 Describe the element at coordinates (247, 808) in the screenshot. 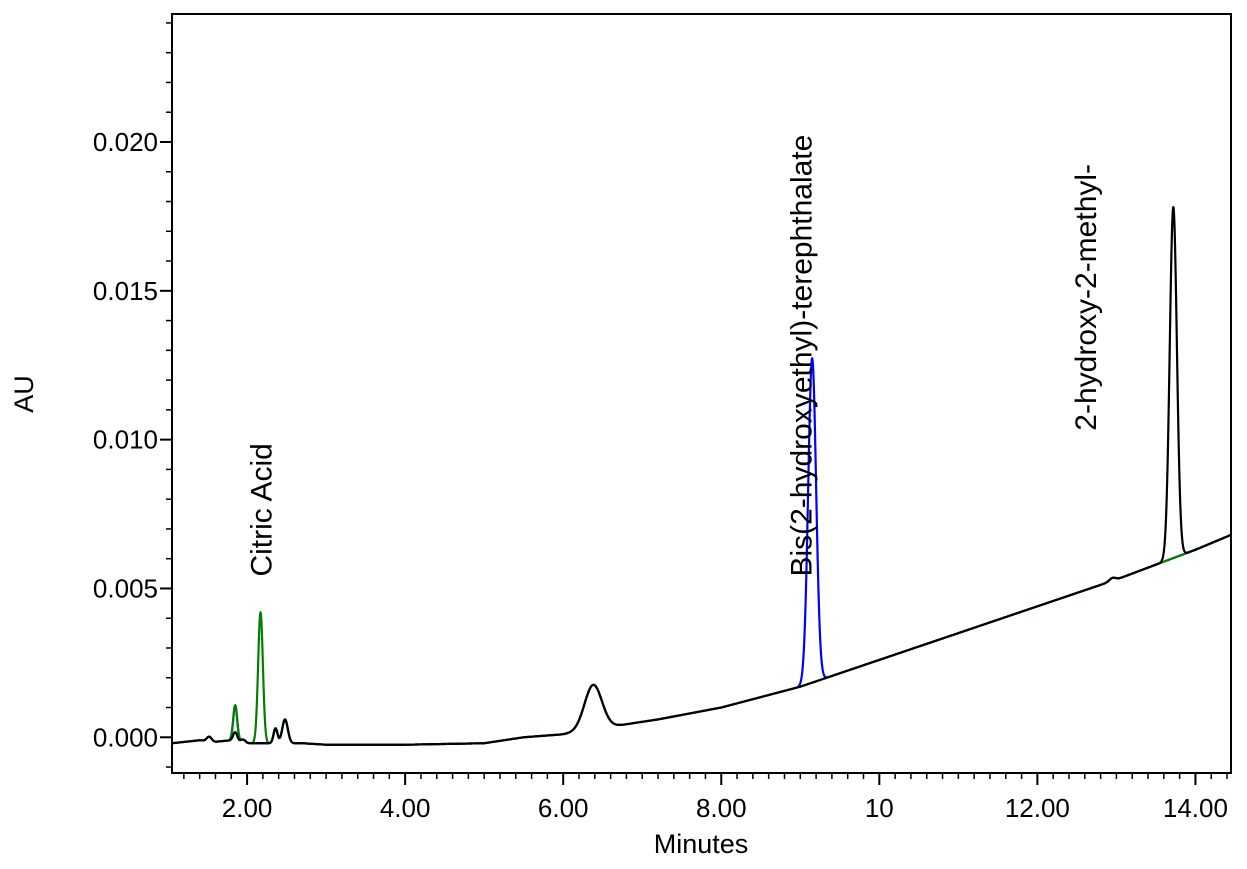

I see `x-tick-label: 2.00` at that location.